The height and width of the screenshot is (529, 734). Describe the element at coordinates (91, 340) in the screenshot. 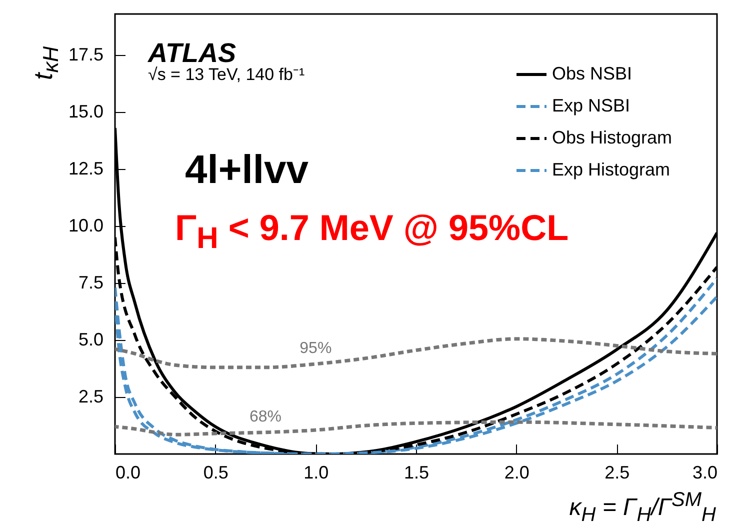

I see `y-tick-label: 5.0` at that location.